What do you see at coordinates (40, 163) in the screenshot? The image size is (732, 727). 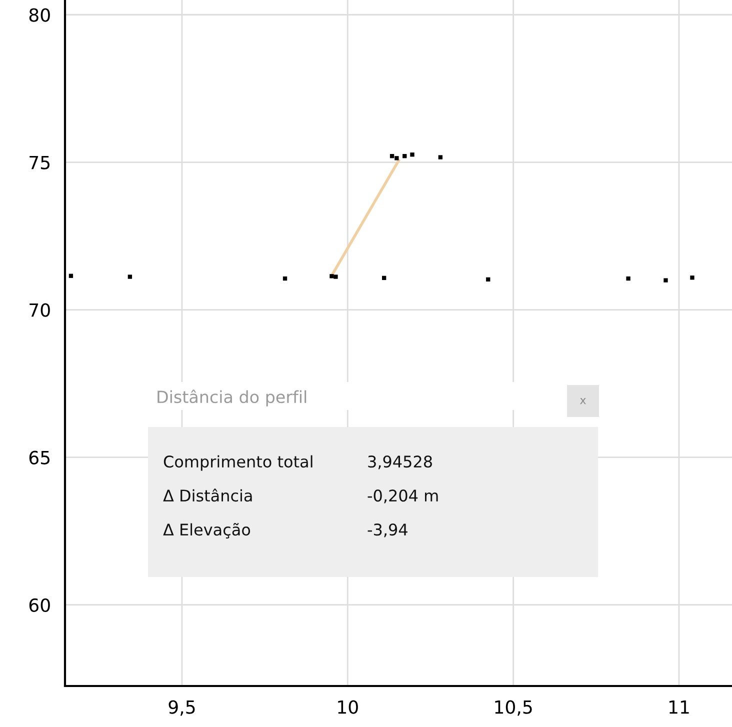 I see `y-tick-label: 75` at bounding box center [40, 163].